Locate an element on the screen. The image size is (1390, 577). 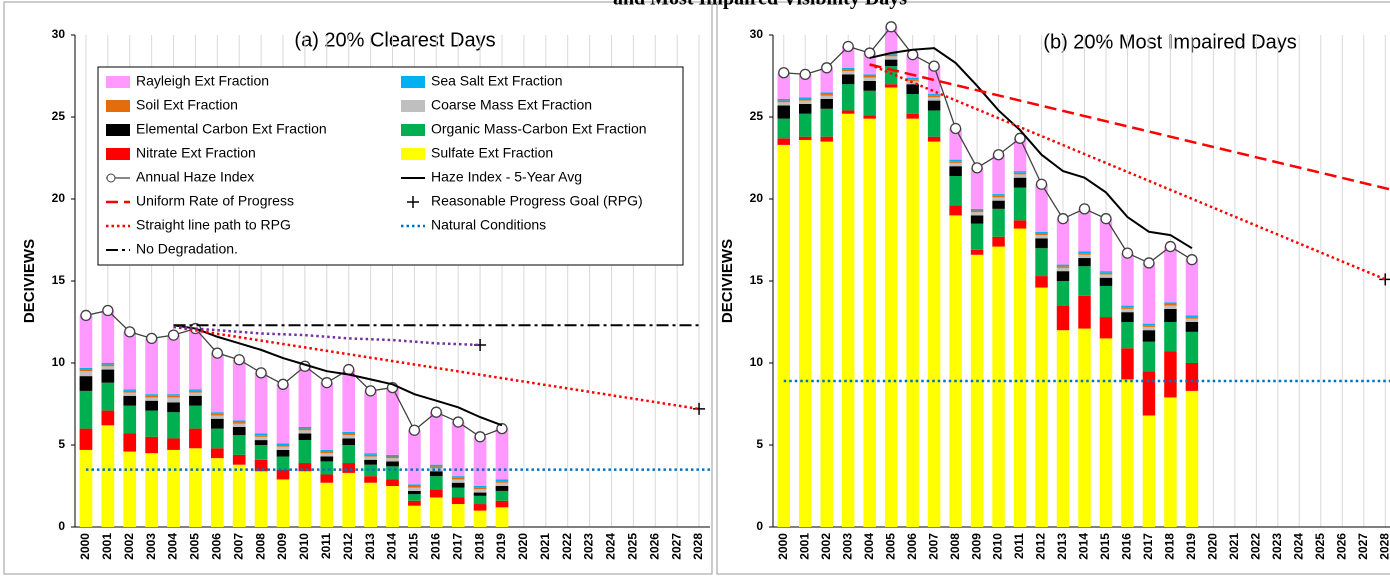
y-tick-label: 10 is located at coordinates (59, 362).